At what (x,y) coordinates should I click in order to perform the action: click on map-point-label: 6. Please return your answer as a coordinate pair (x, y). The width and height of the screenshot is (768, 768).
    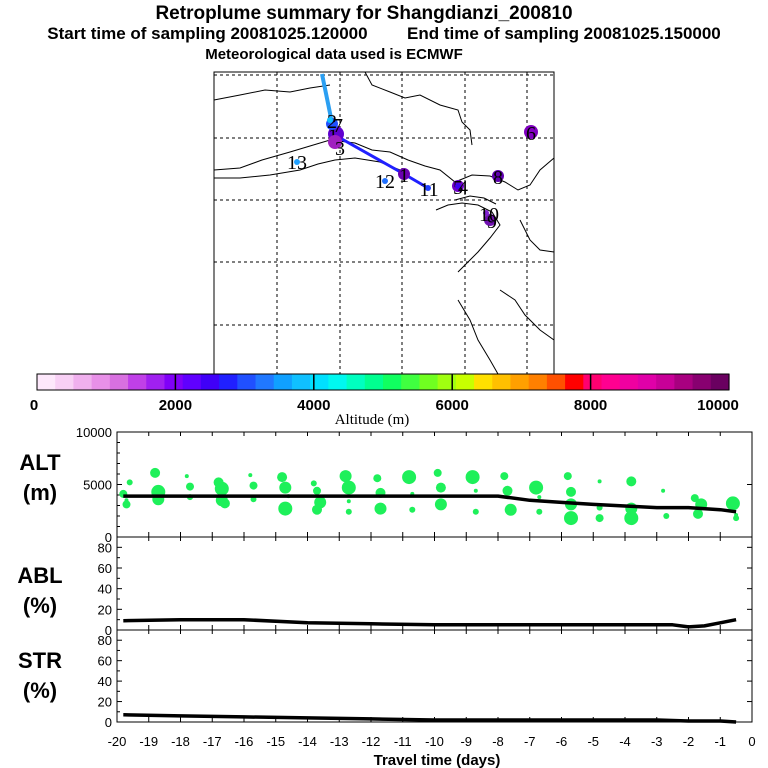
    Looking at the image, I should click on (531, 134).